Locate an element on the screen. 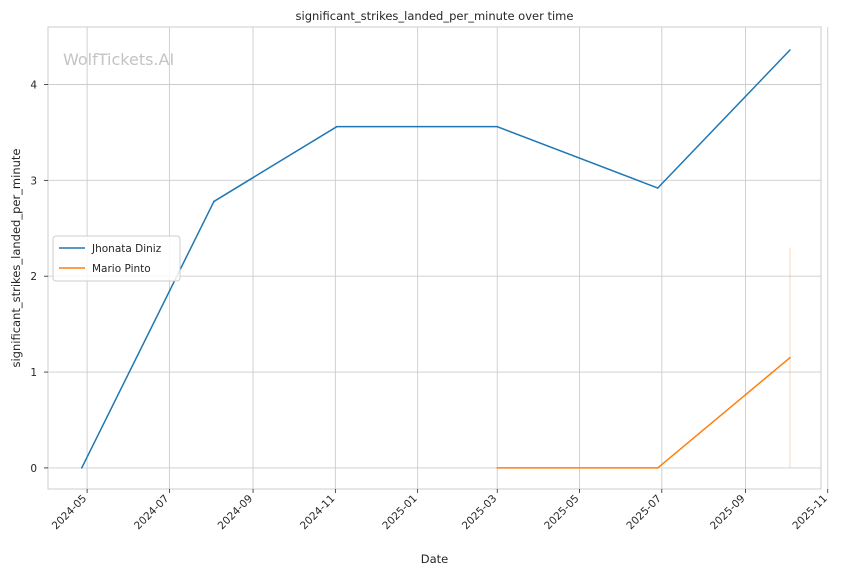 The image size is (849, 575). x-tick-label-2025-05: 2025-05 is located at coordinates (562, 513).